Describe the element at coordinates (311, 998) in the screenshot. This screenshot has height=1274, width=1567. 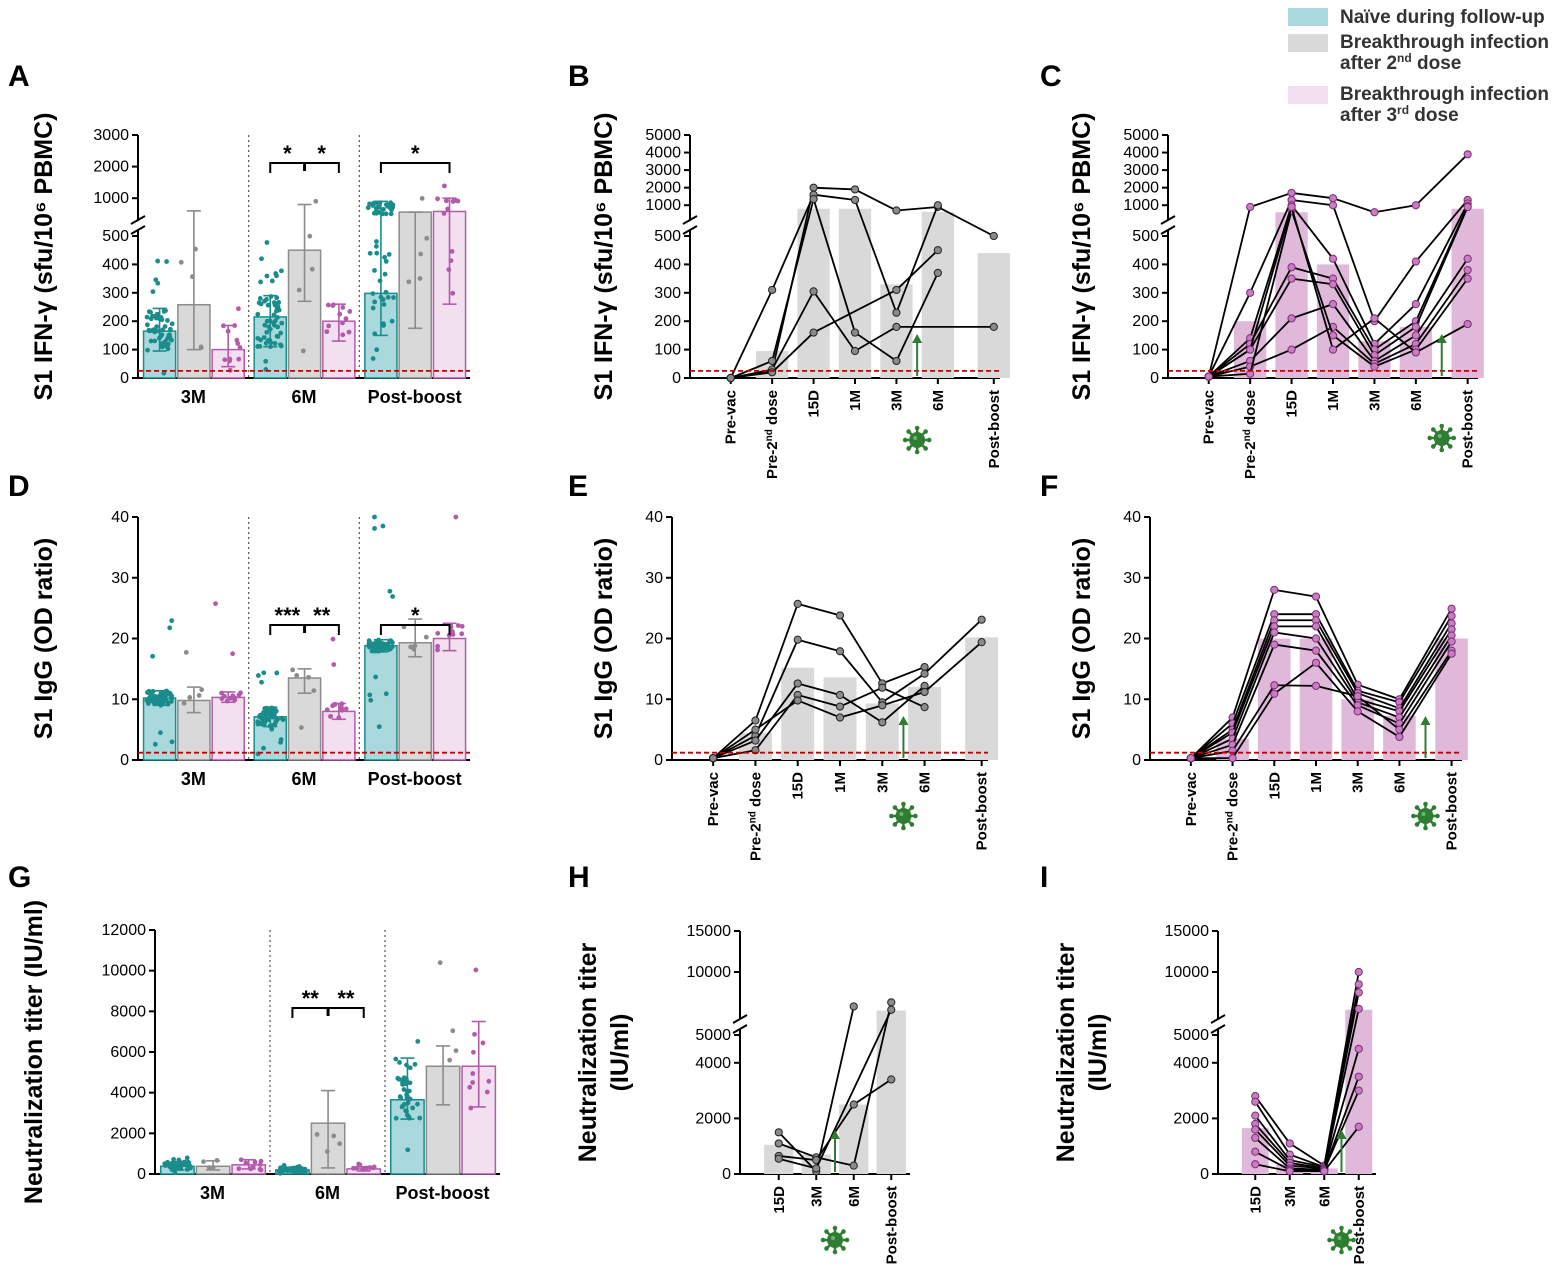
I see `significance-label: **` at that location.